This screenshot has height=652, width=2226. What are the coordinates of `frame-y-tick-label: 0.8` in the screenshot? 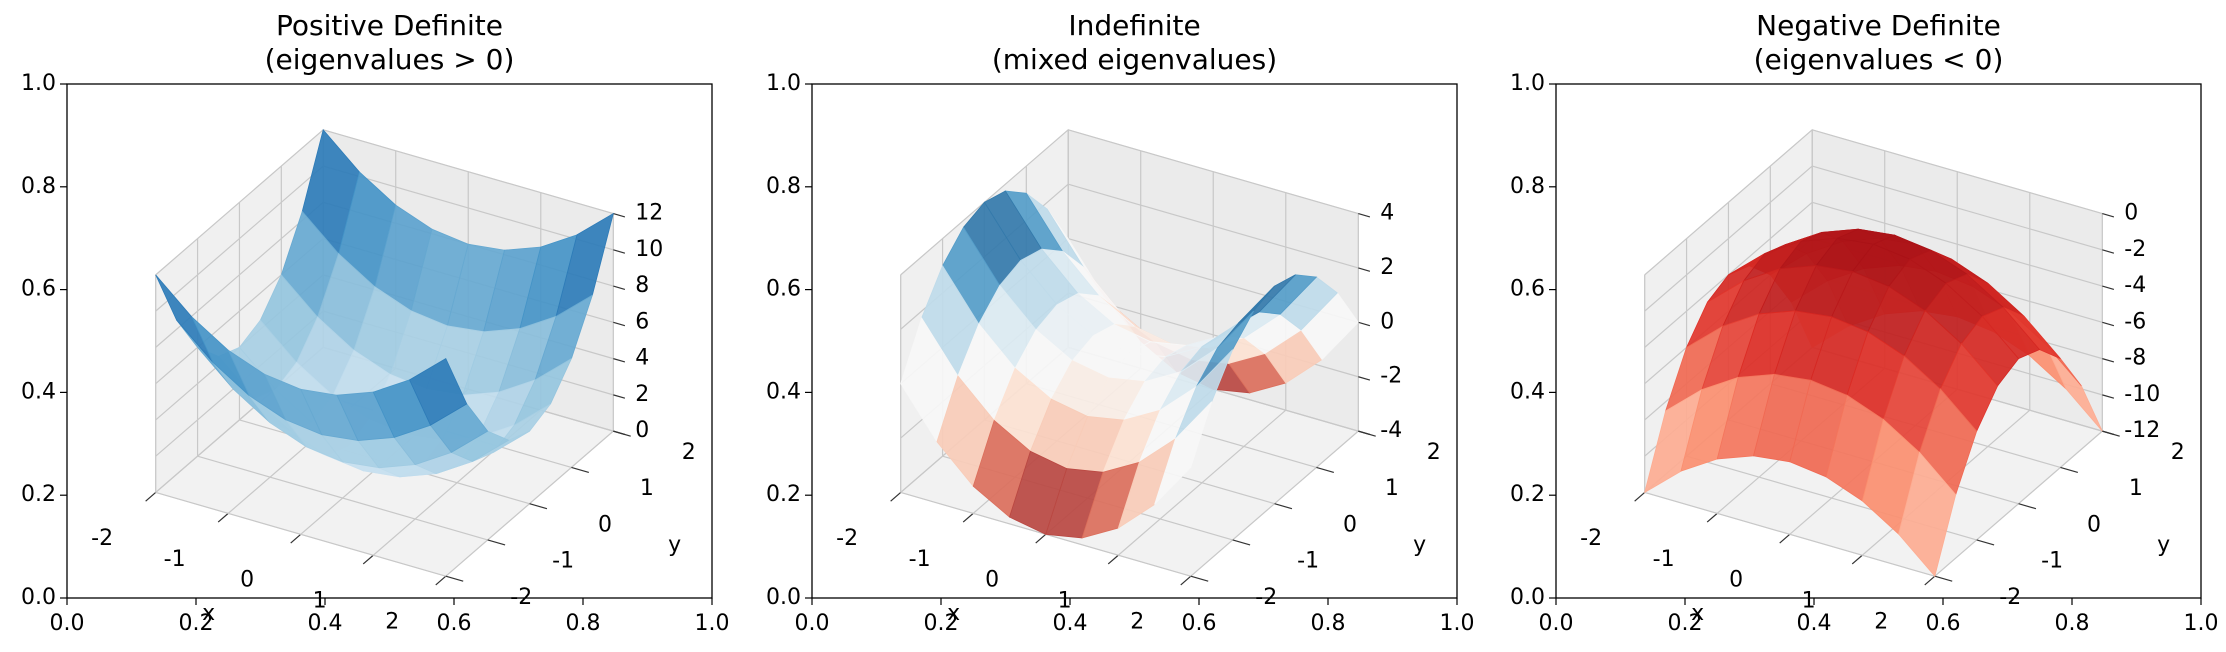 It's located at (1527, 186).